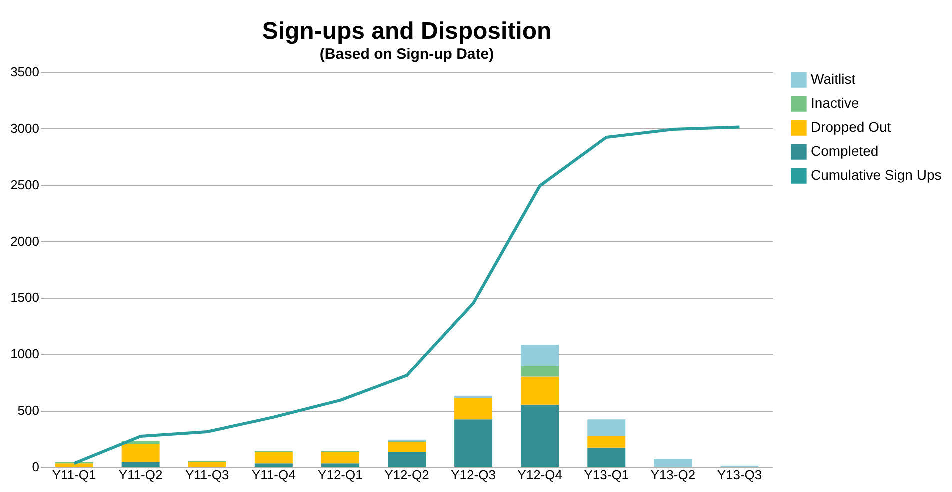  I want to click on x-tick-label: Y13-Q1, so click(607, 475).